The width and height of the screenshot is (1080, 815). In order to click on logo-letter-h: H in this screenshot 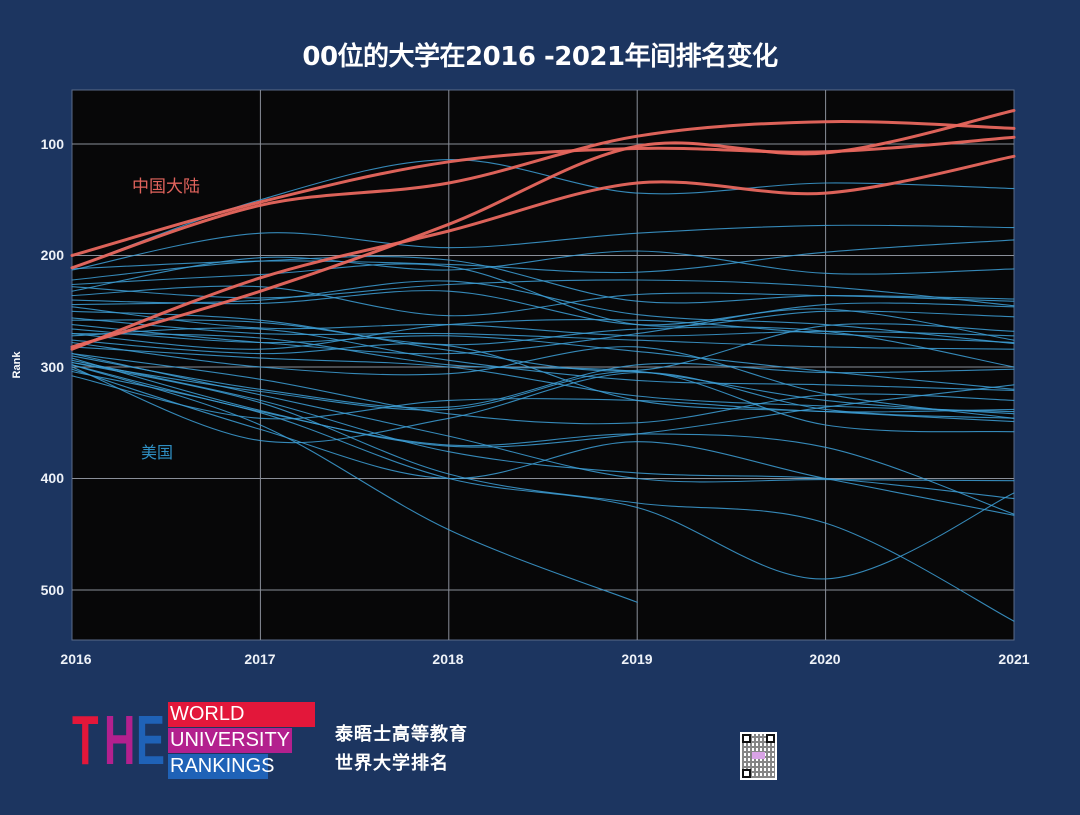, I will do `click(119, 740)`.